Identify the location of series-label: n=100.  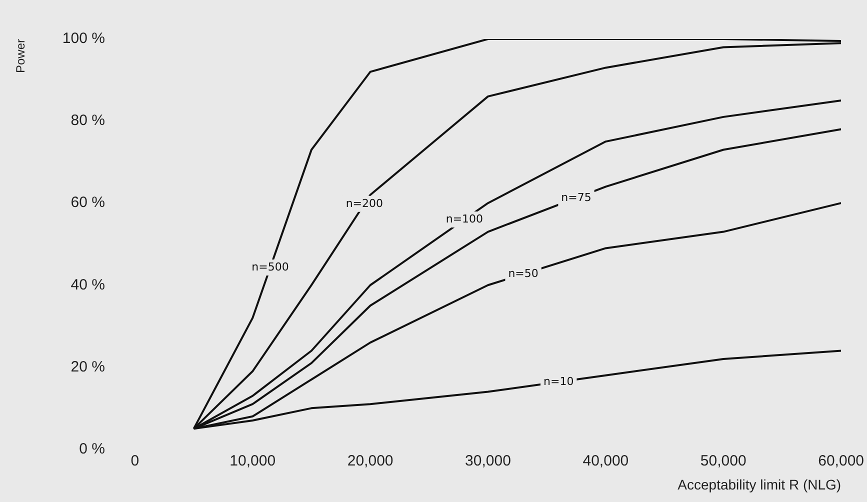
(465, 219).